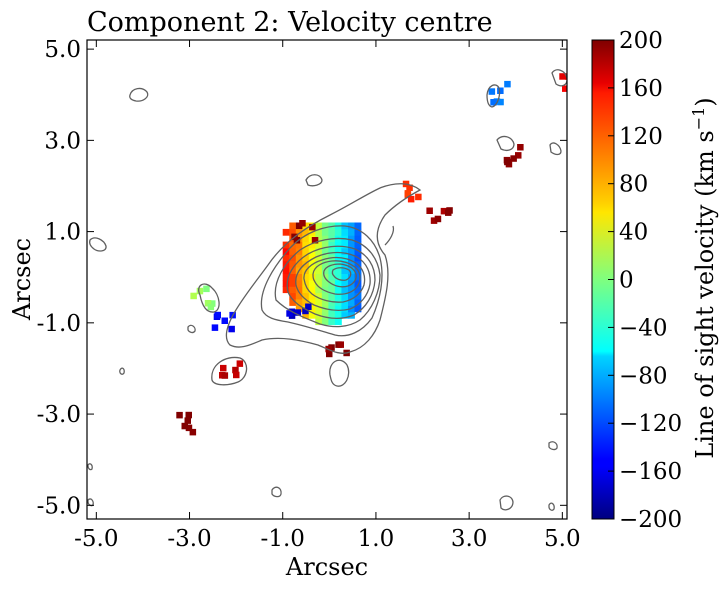 This screenshot has width=727, height=589. What do you see at coordinates (562, 539) in the screenshot?
I see `x-tick-label: 5.0` at bounding box center [562, 539].